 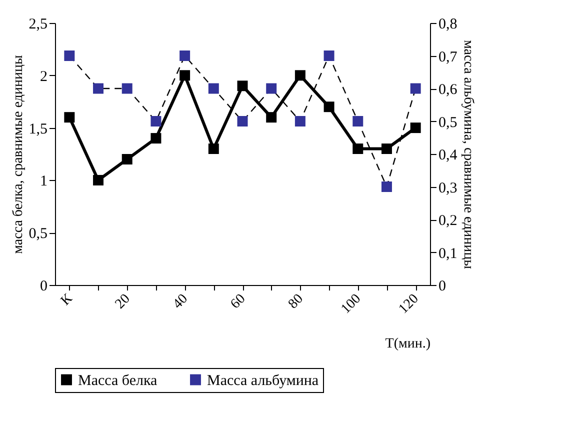 I want to click on y-tick-label: 2,5, so click(x=38, y=24).